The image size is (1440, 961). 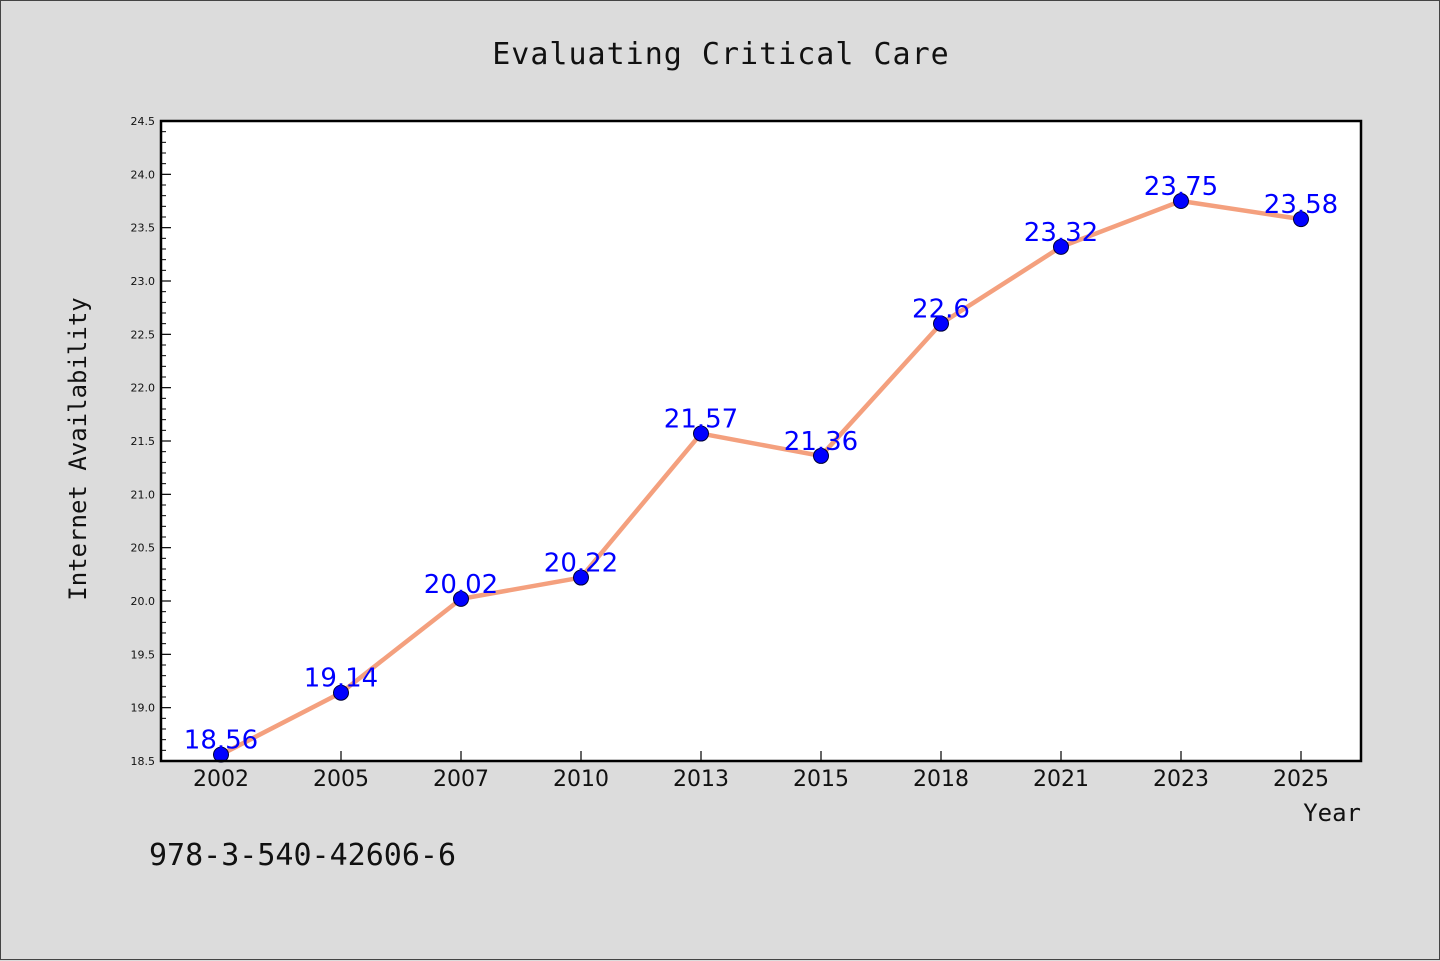 What do you see at coordinates (1332, 813) in the screenshot?
I see `x-axis-label: Year` at bounding box center [1332, 813].